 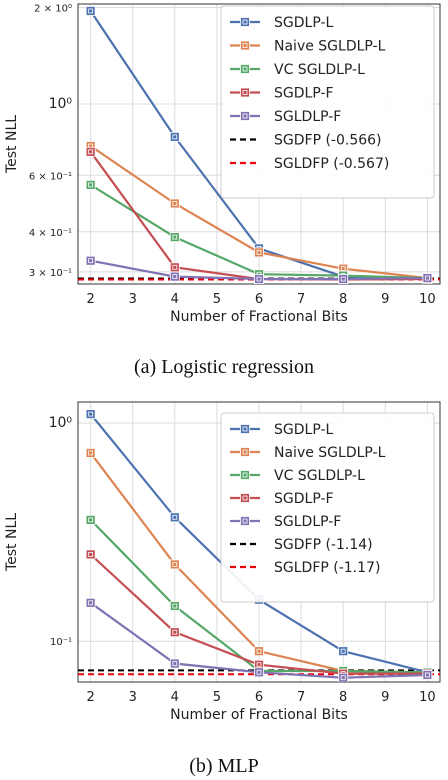 I want to click on x-tick-label: 9, so click(x=385, y=299).